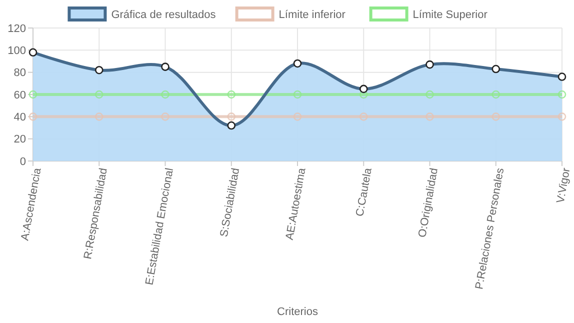  What do you see at coordinates (20, 95) in the screenshot?
I see `y-tick-label: 60` at bounding box center [20, 95].